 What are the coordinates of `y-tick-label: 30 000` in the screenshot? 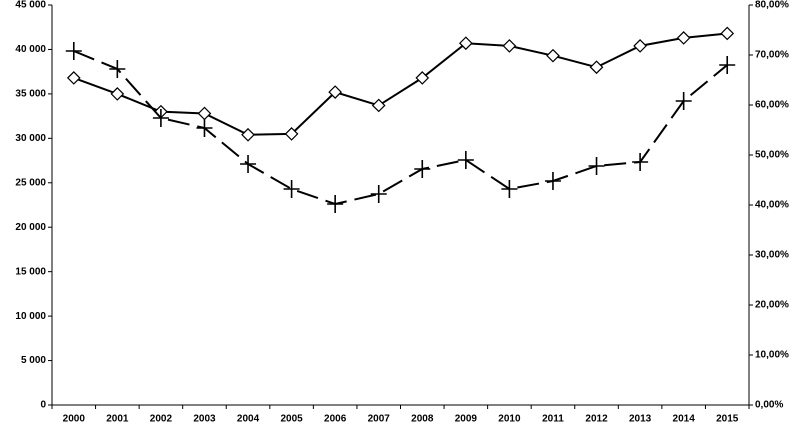 It's located at (30, 138).